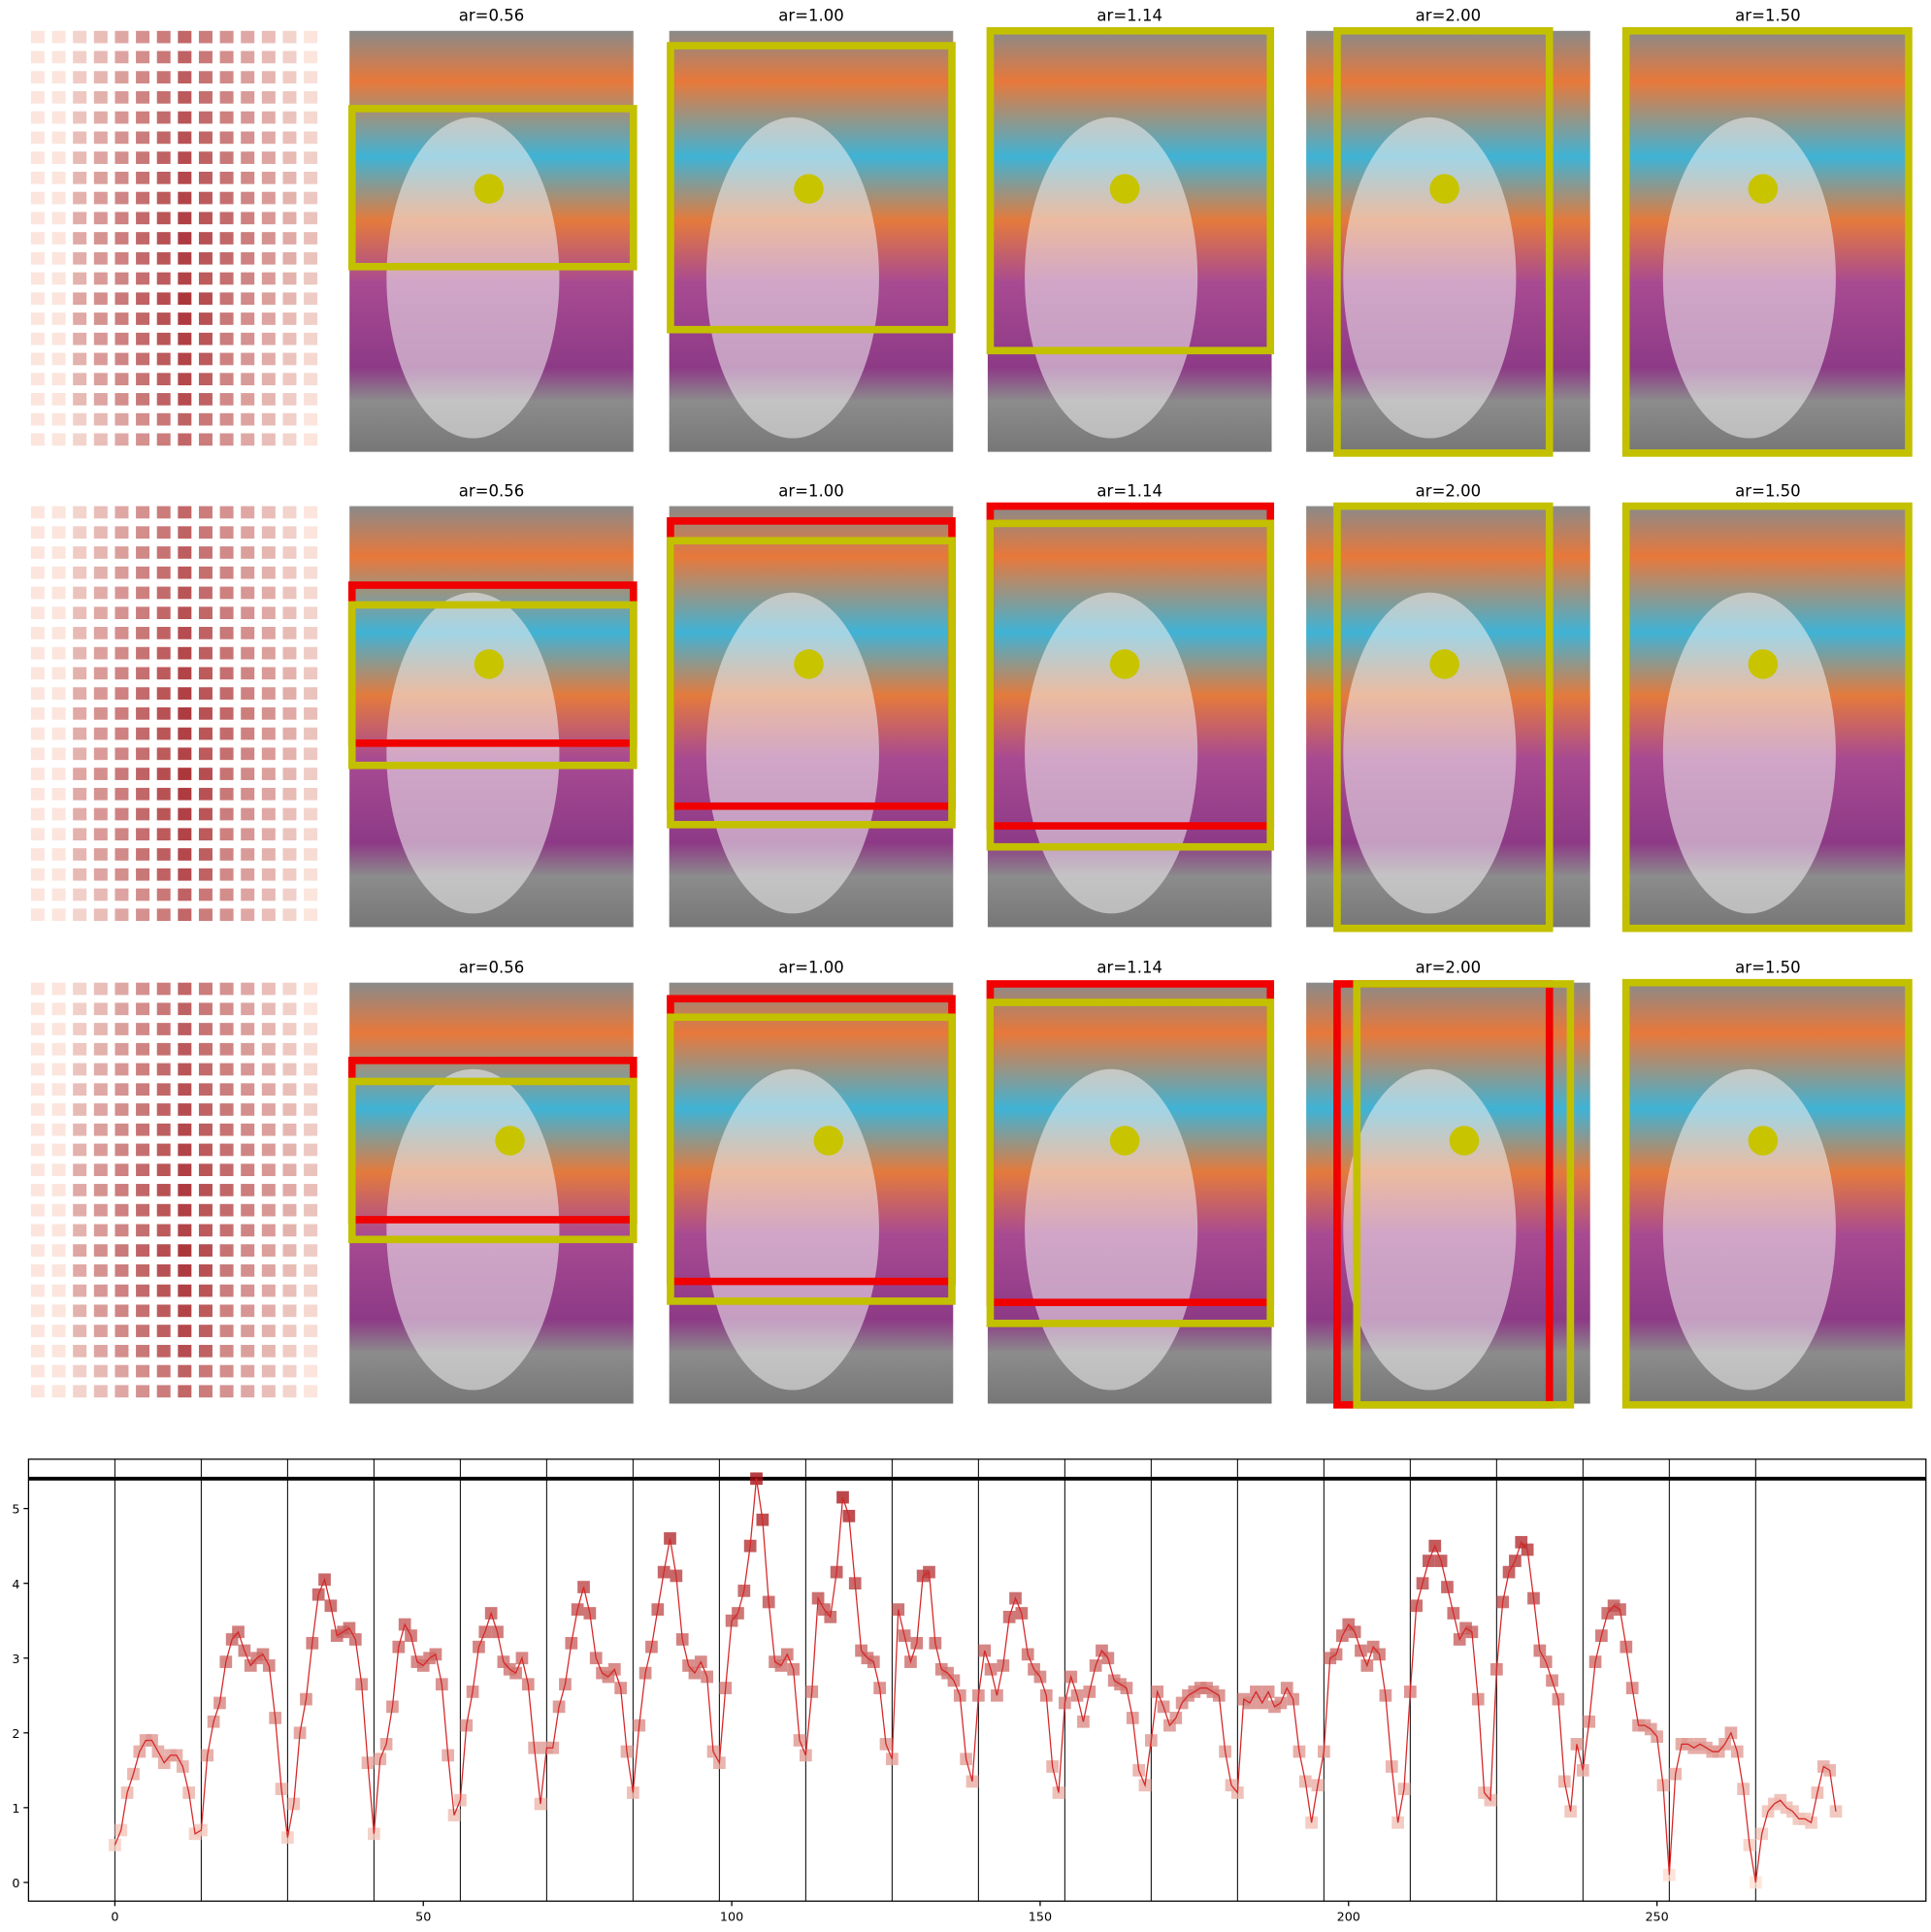 This screenshot has width=1931, height=1932. What do you see at coordinates (1449, 490) in the screenshot?
I see `panel-title: ar=2.00` at bounding box center [1449, 490].